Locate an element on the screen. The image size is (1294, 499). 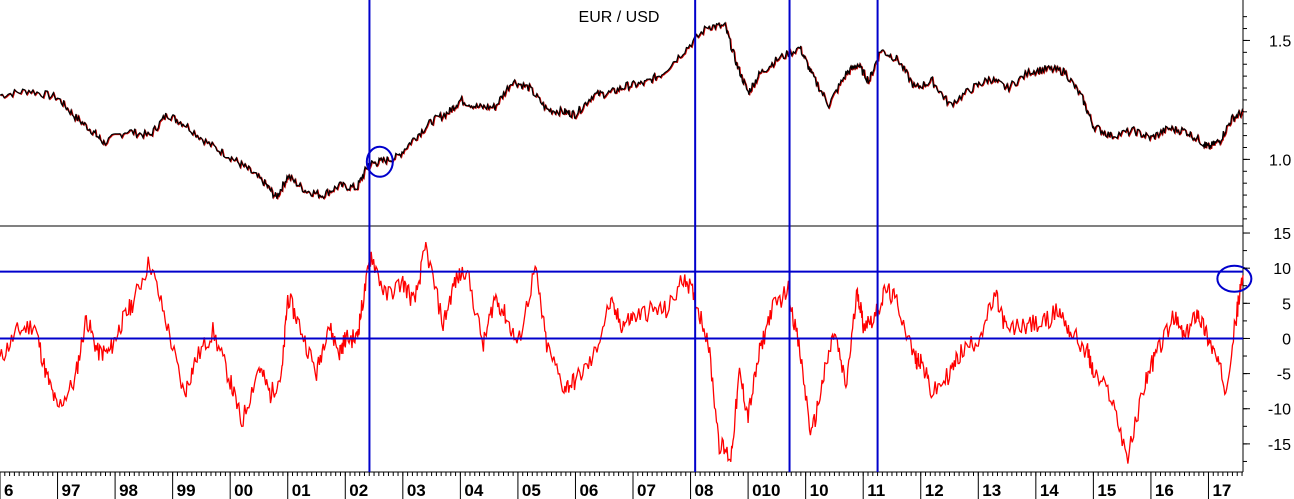
oscillator-y-tick-label: -15 is located at coordinates (1279, 445).